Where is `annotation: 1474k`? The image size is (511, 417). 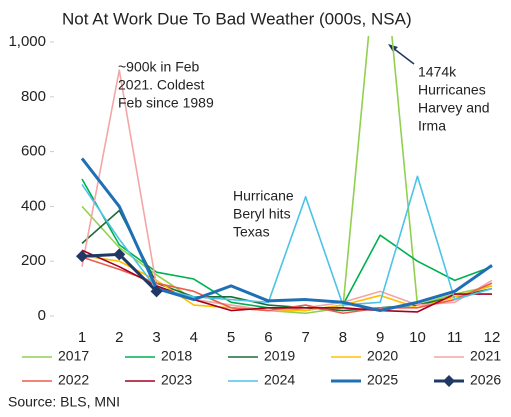
annotation: 1474k is located at coordinates (437, 72).